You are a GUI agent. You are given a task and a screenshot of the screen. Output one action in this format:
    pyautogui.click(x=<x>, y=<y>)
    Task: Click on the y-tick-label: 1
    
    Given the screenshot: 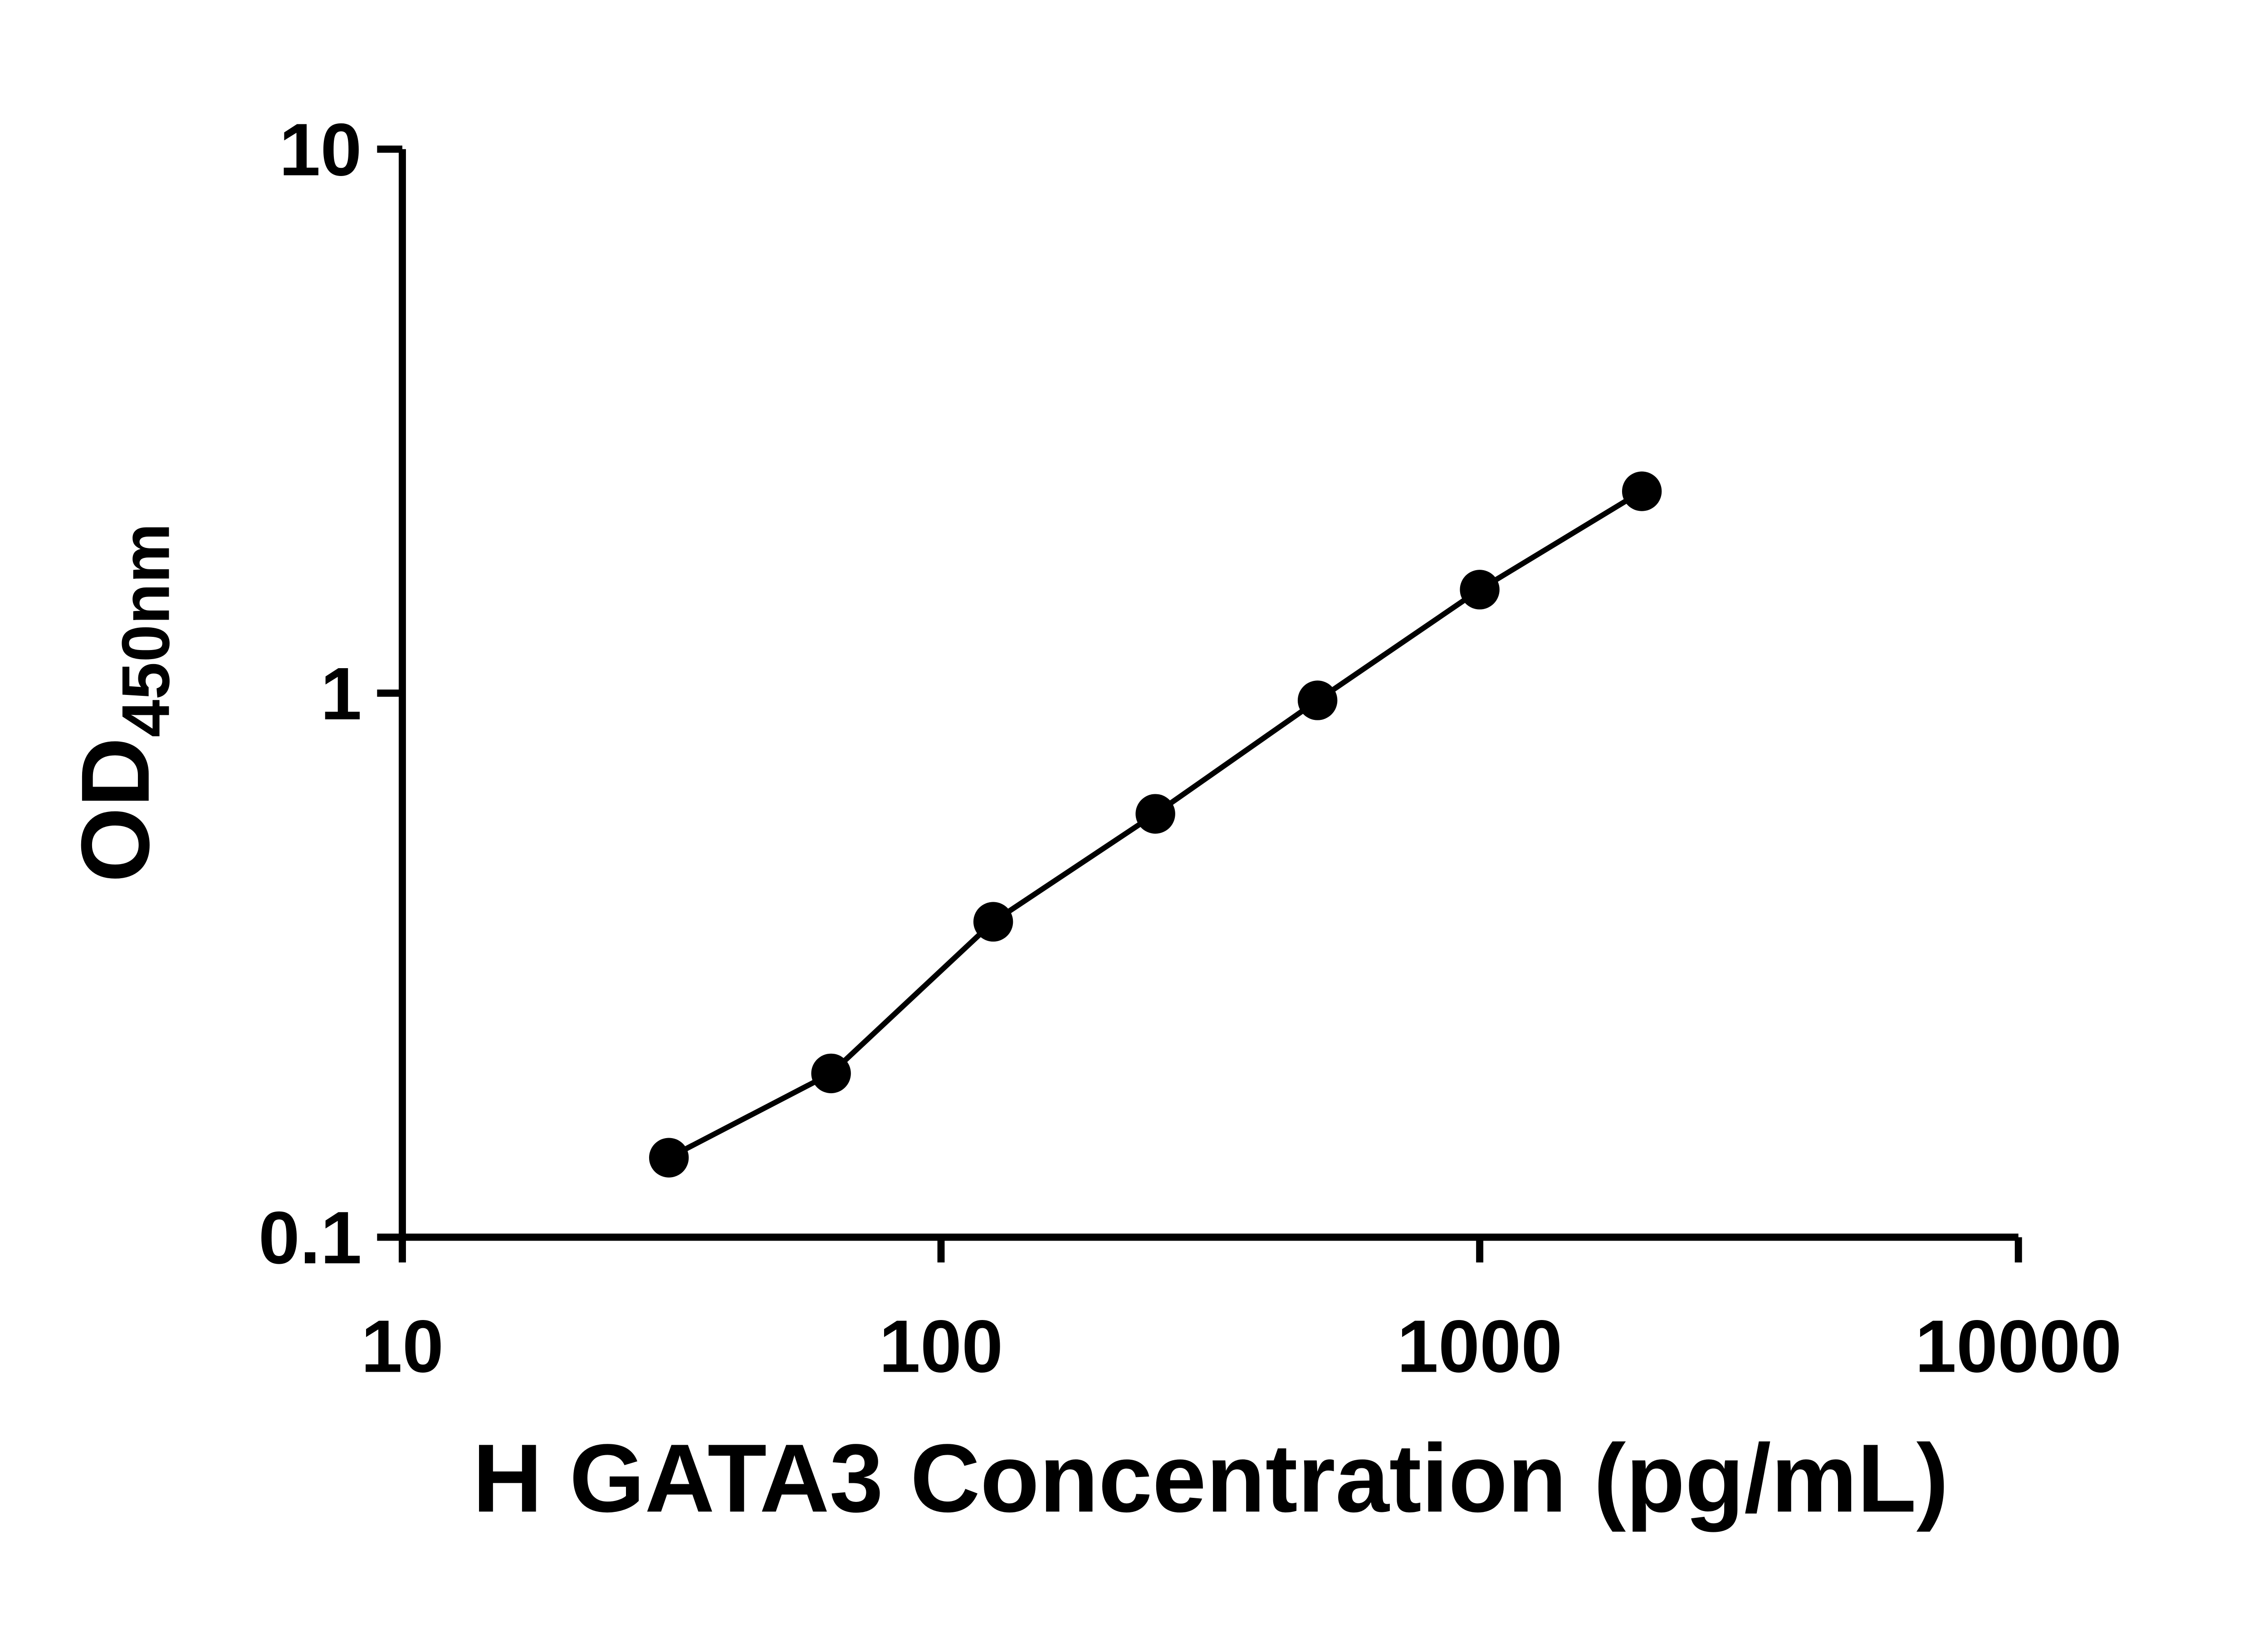 What is the action you would take?
    pyautogui.click(x=341, y=693)
    